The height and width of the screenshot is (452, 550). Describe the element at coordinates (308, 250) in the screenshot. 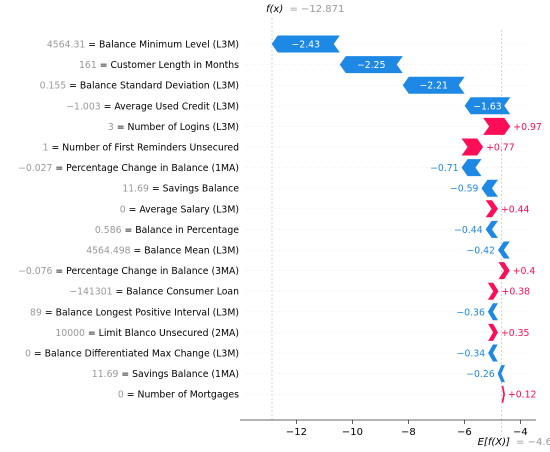

I see `feature-row: 4564.498 = Balance Mean (L3M) −0.42` at that location.